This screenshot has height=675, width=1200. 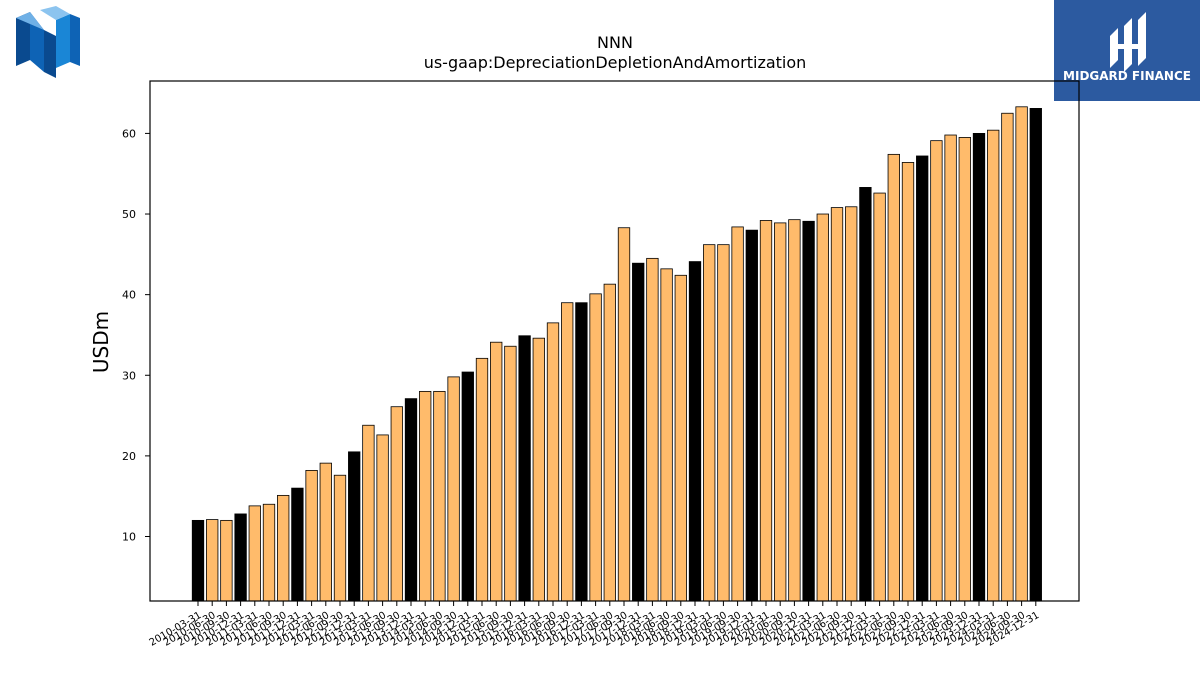 I want to click on y-tick-label: 10, so click(x=129, y=537).